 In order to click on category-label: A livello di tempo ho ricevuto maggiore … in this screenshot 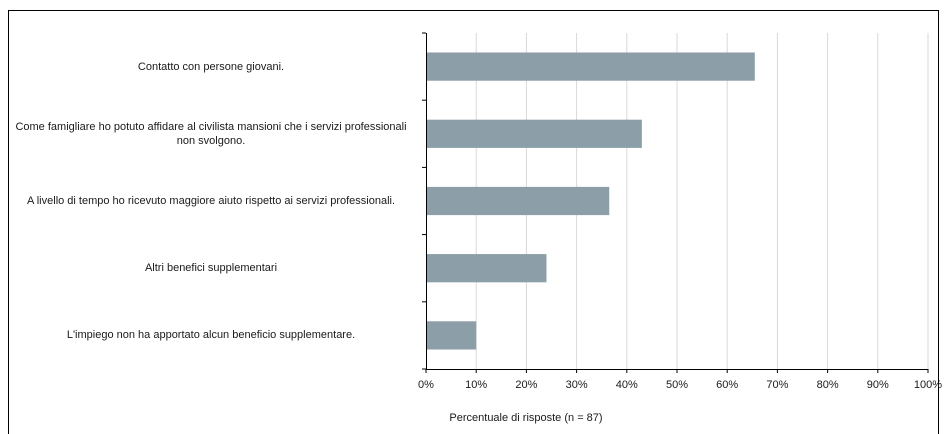, I will do `click(211, 201)`.